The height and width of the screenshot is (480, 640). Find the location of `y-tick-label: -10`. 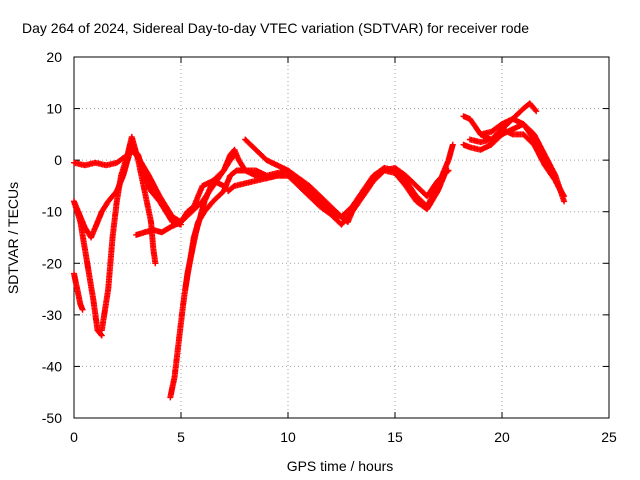

y-tick-label: -10 is located at coordinates (52, 212).